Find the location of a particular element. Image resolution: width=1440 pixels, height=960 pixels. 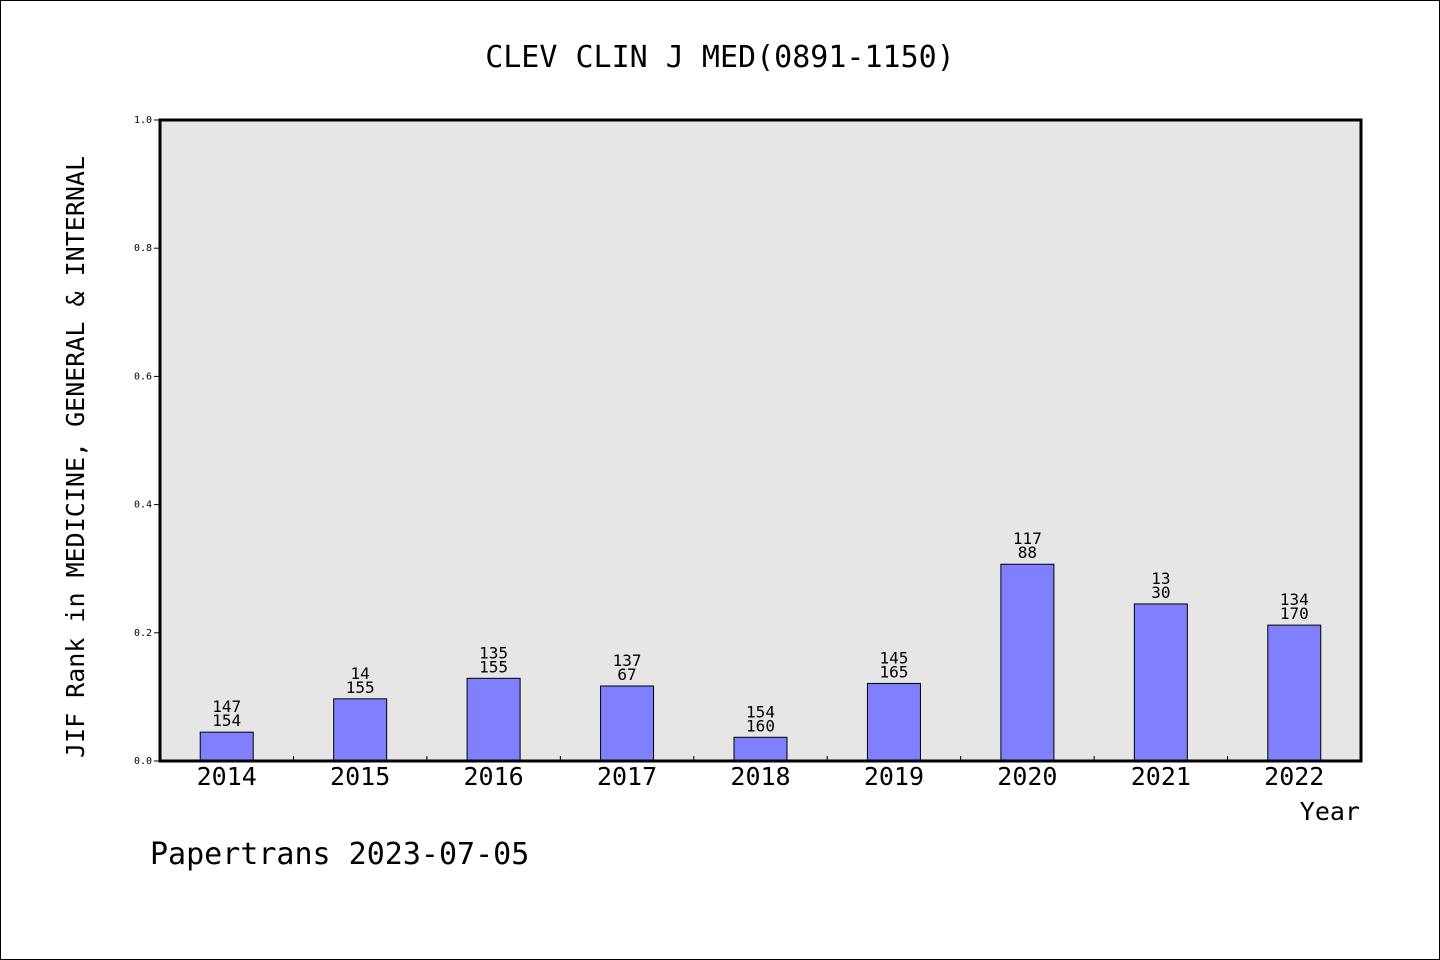

bar-label-top-2017: 137 is located at coordinates (627, 660).